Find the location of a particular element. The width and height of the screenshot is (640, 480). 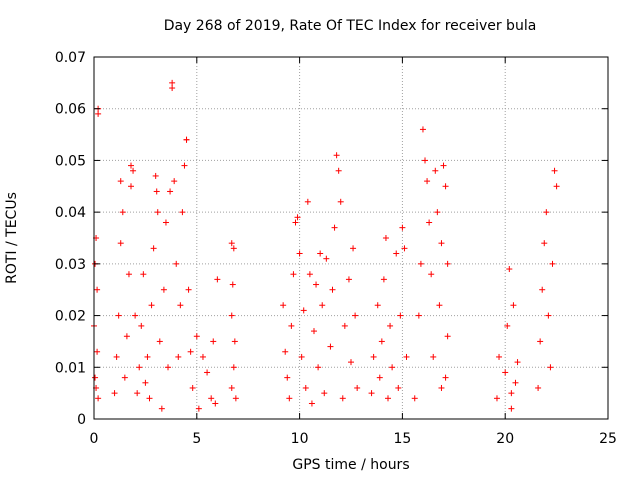

y-tick-label: 0 is located at coordinates (81, 420).